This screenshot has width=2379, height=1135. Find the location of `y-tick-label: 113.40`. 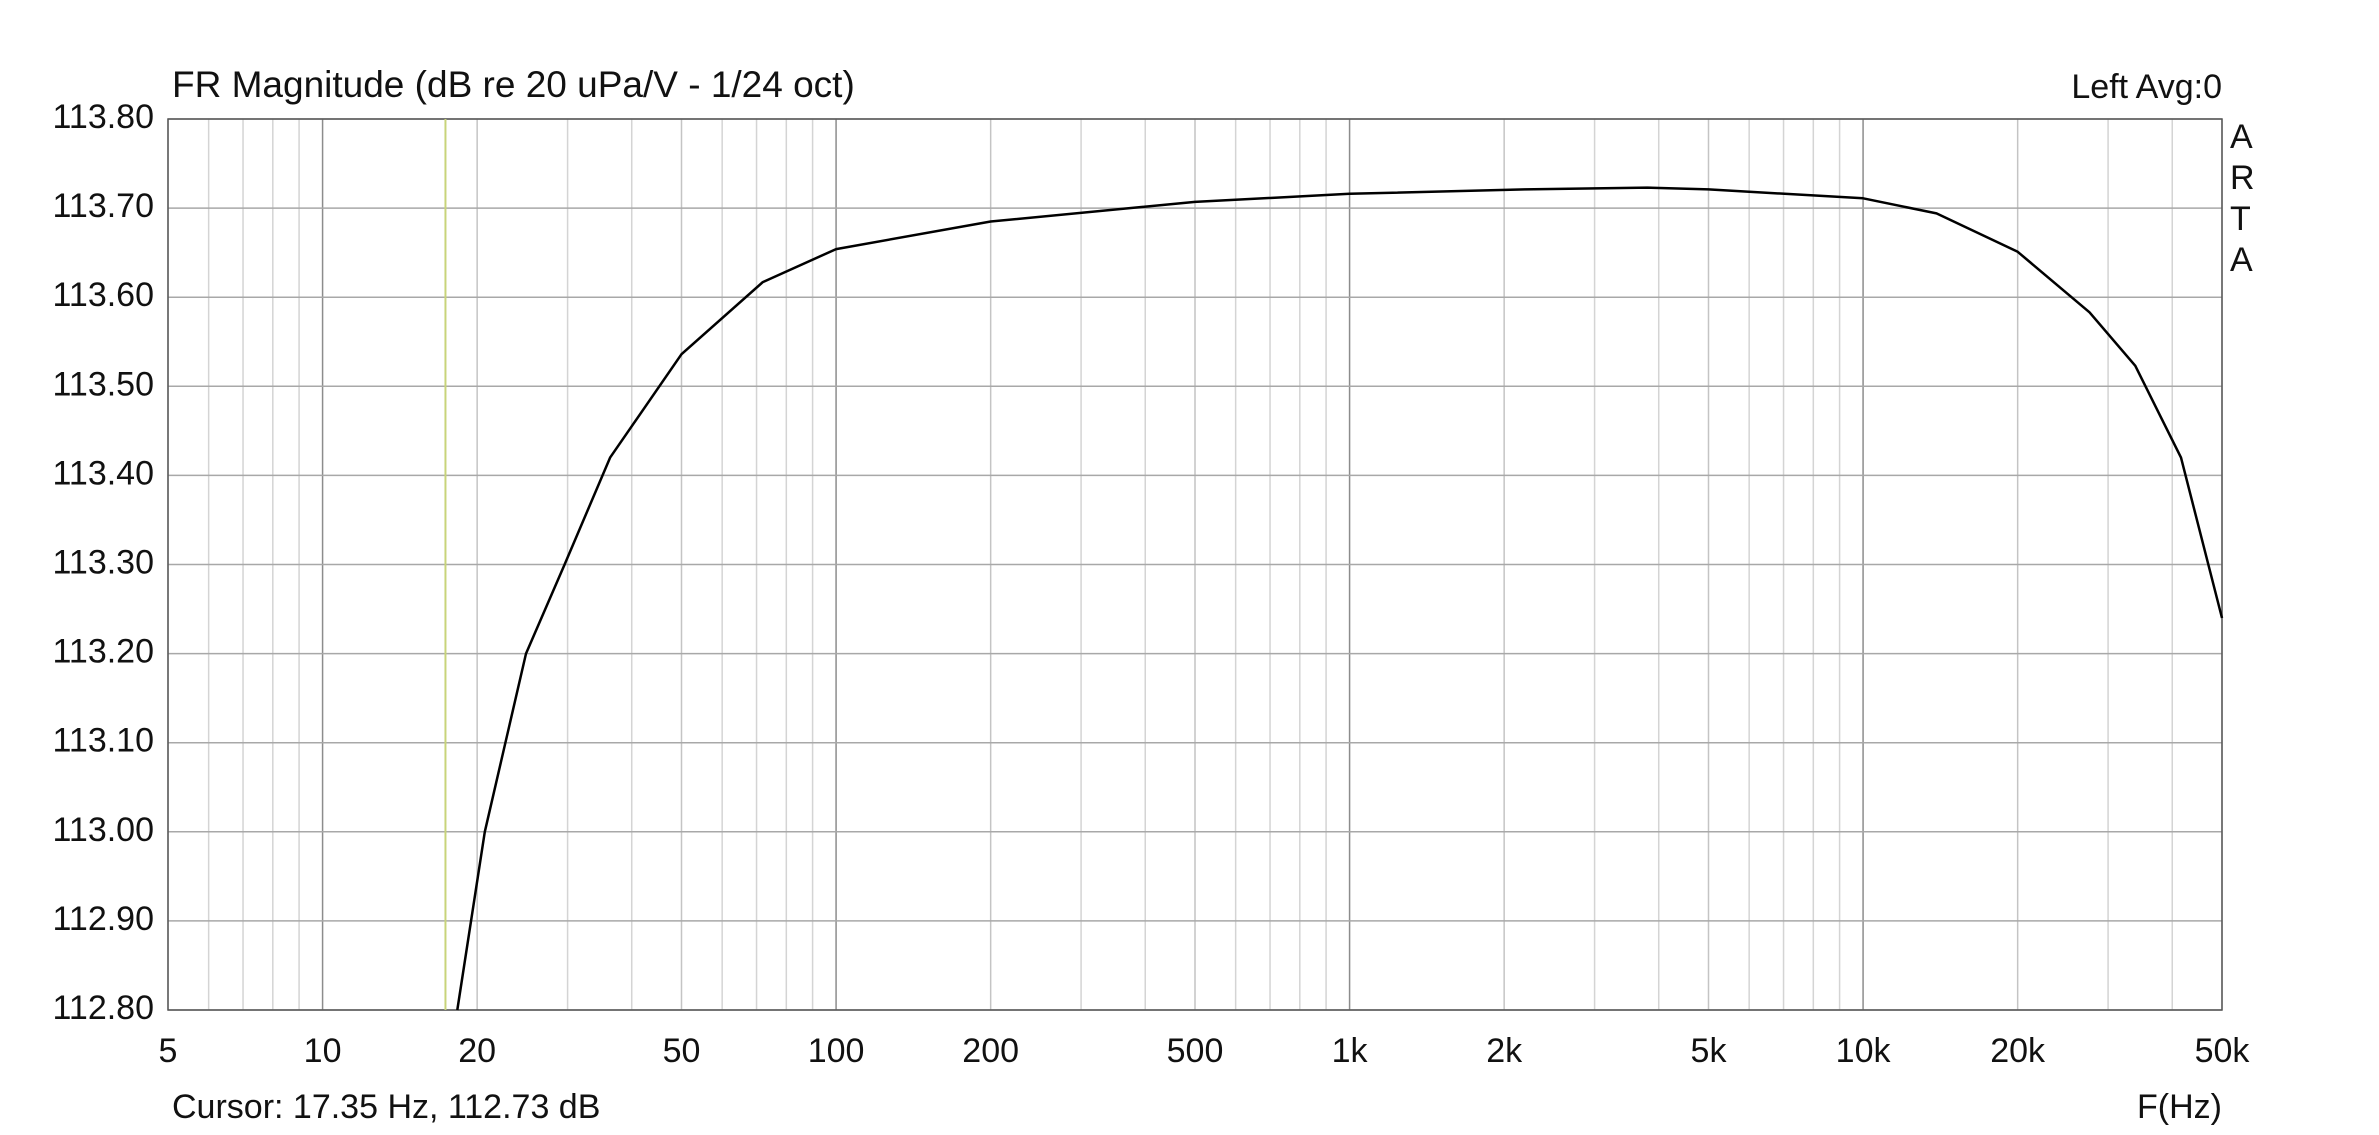

y-tick-label: 113.40 is located at coordinates (103, 473).